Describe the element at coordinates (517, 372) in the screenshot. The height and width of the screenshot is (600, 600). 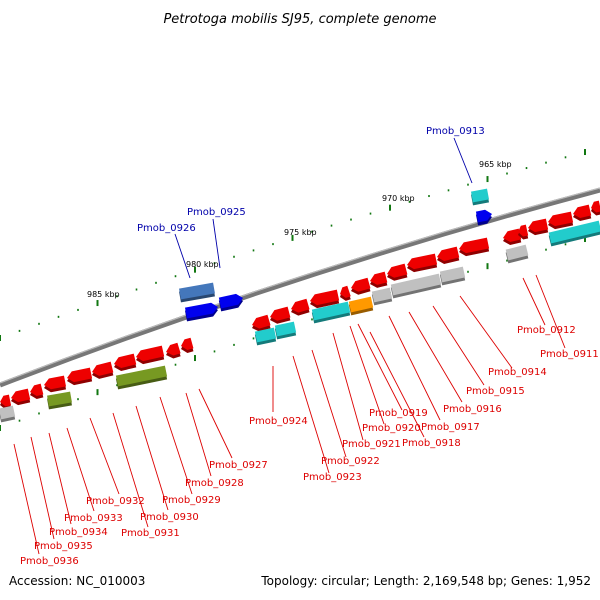
I see `gene-label-pmob-0914: Pmob_0914` at that location.